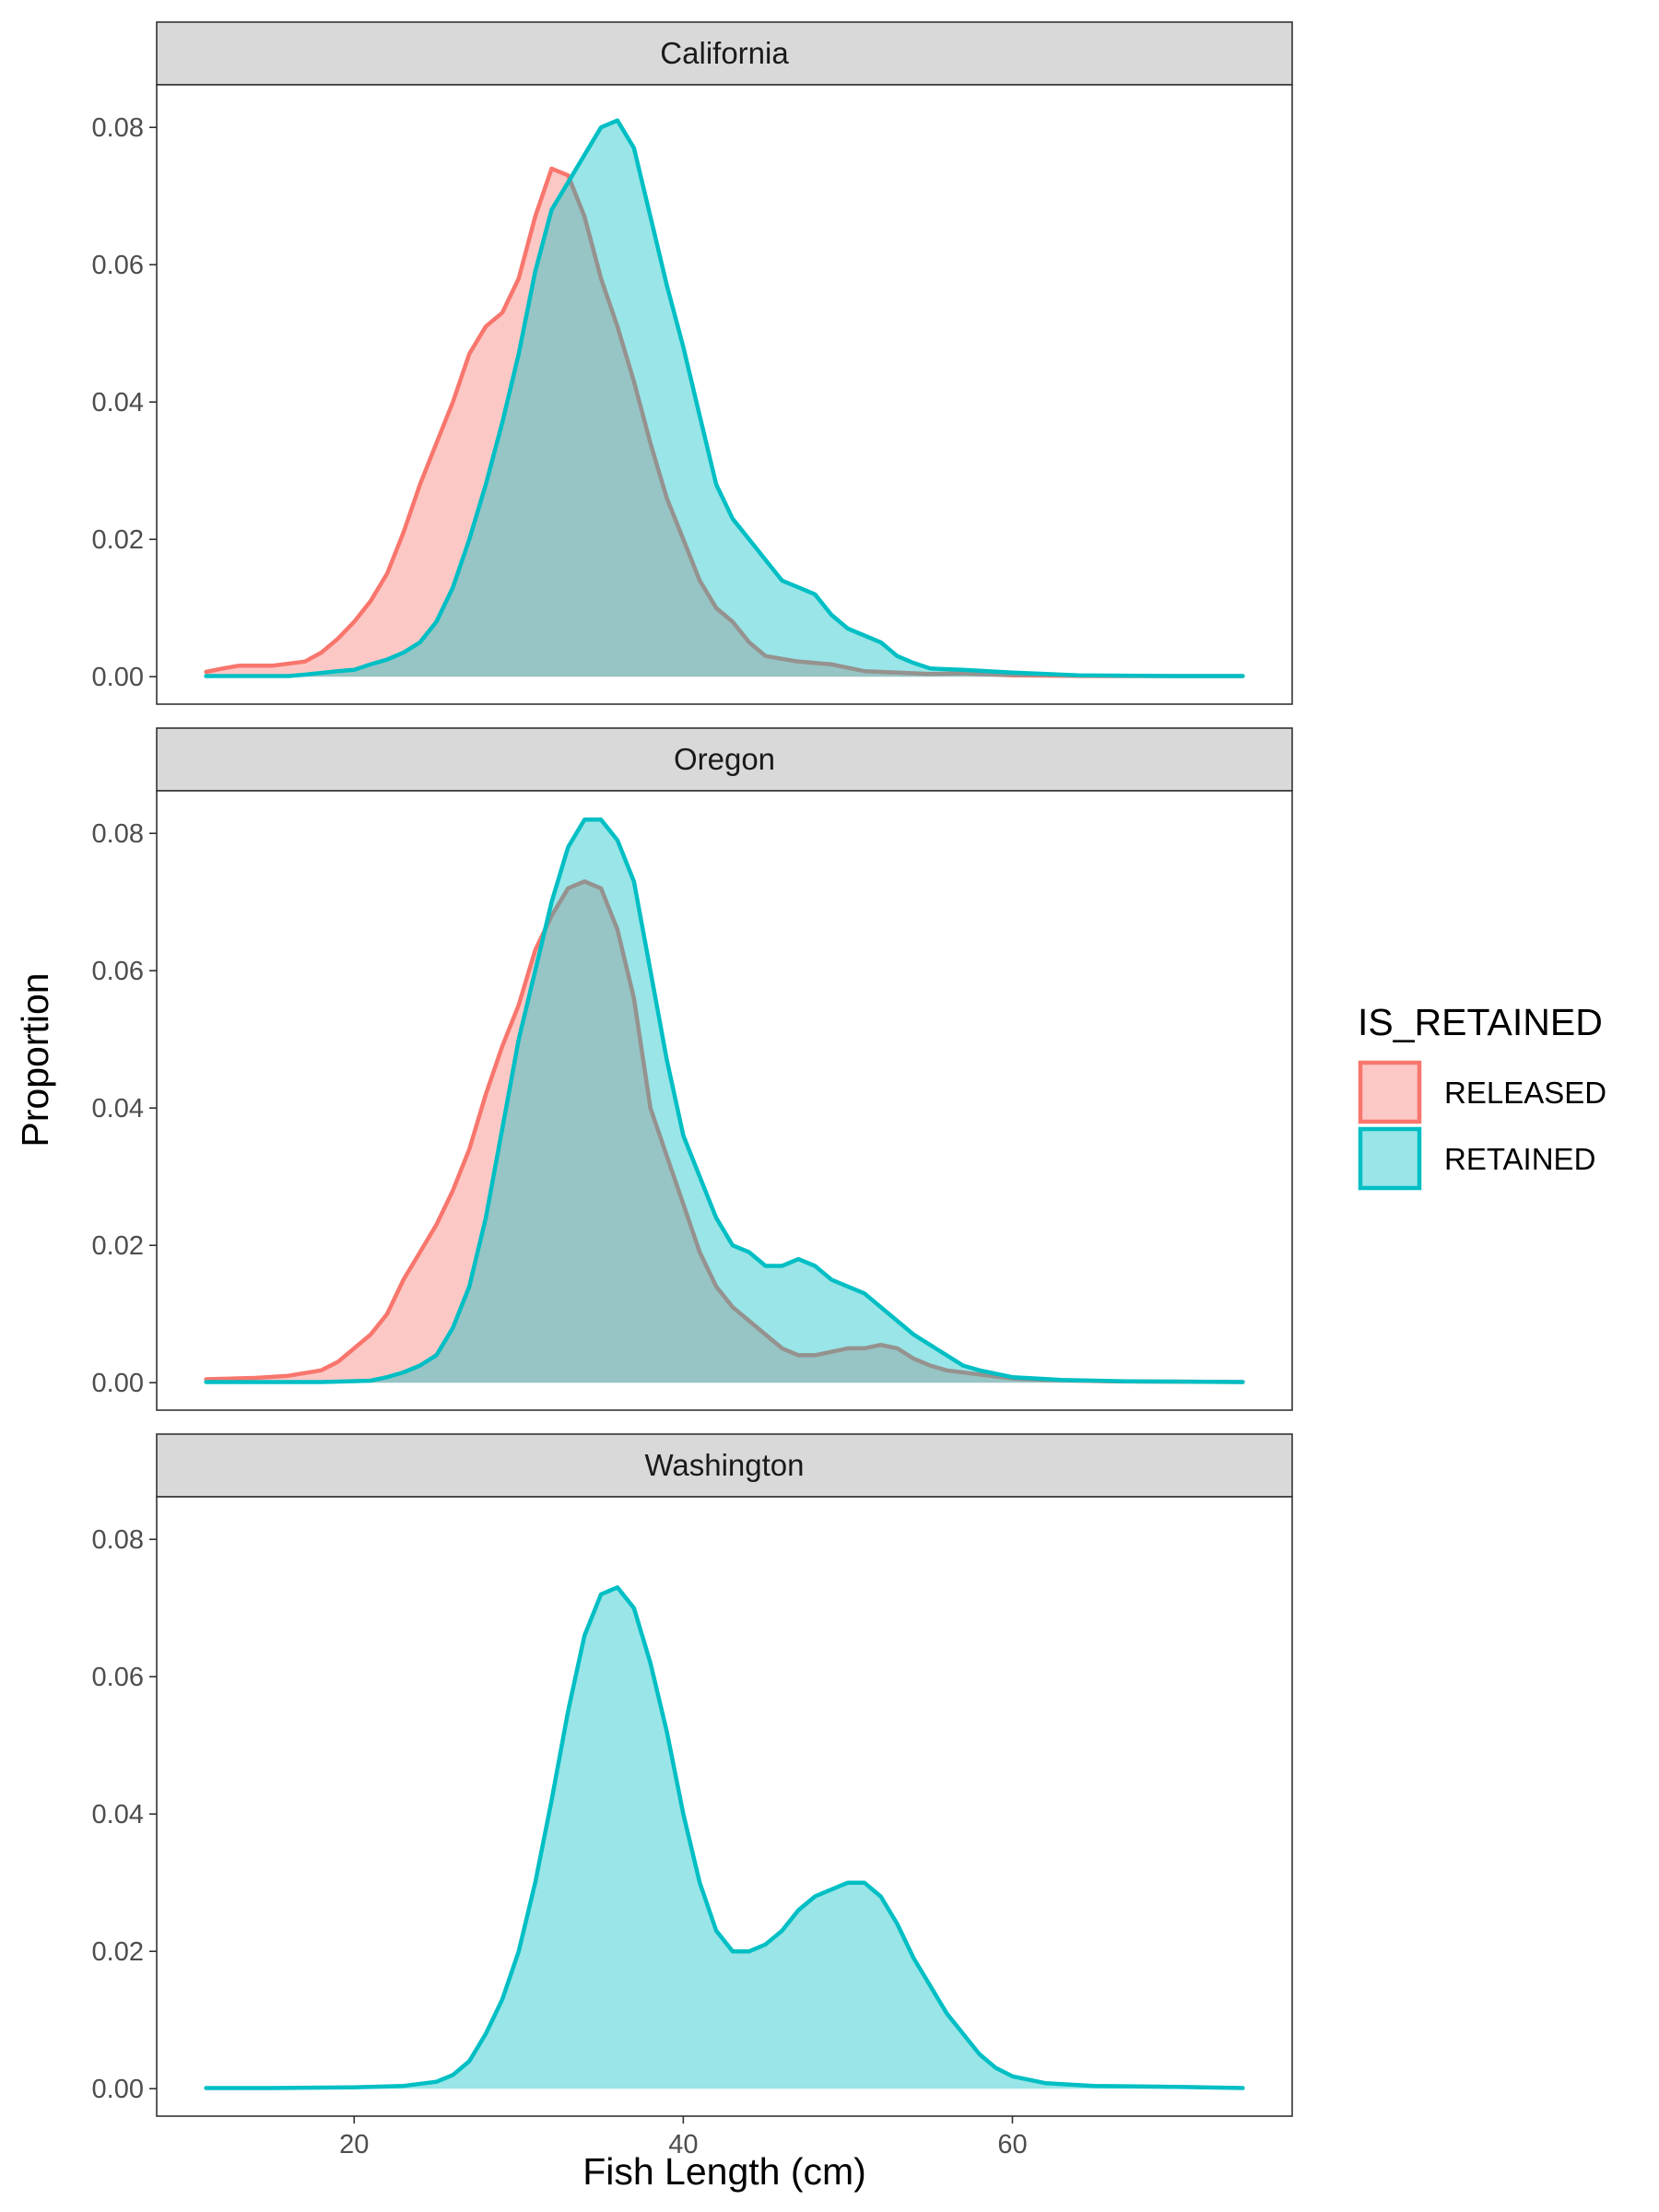 The height and width of the screenshot is (2212, 1659). I want to click on density-area-released, so click(724, 1132).